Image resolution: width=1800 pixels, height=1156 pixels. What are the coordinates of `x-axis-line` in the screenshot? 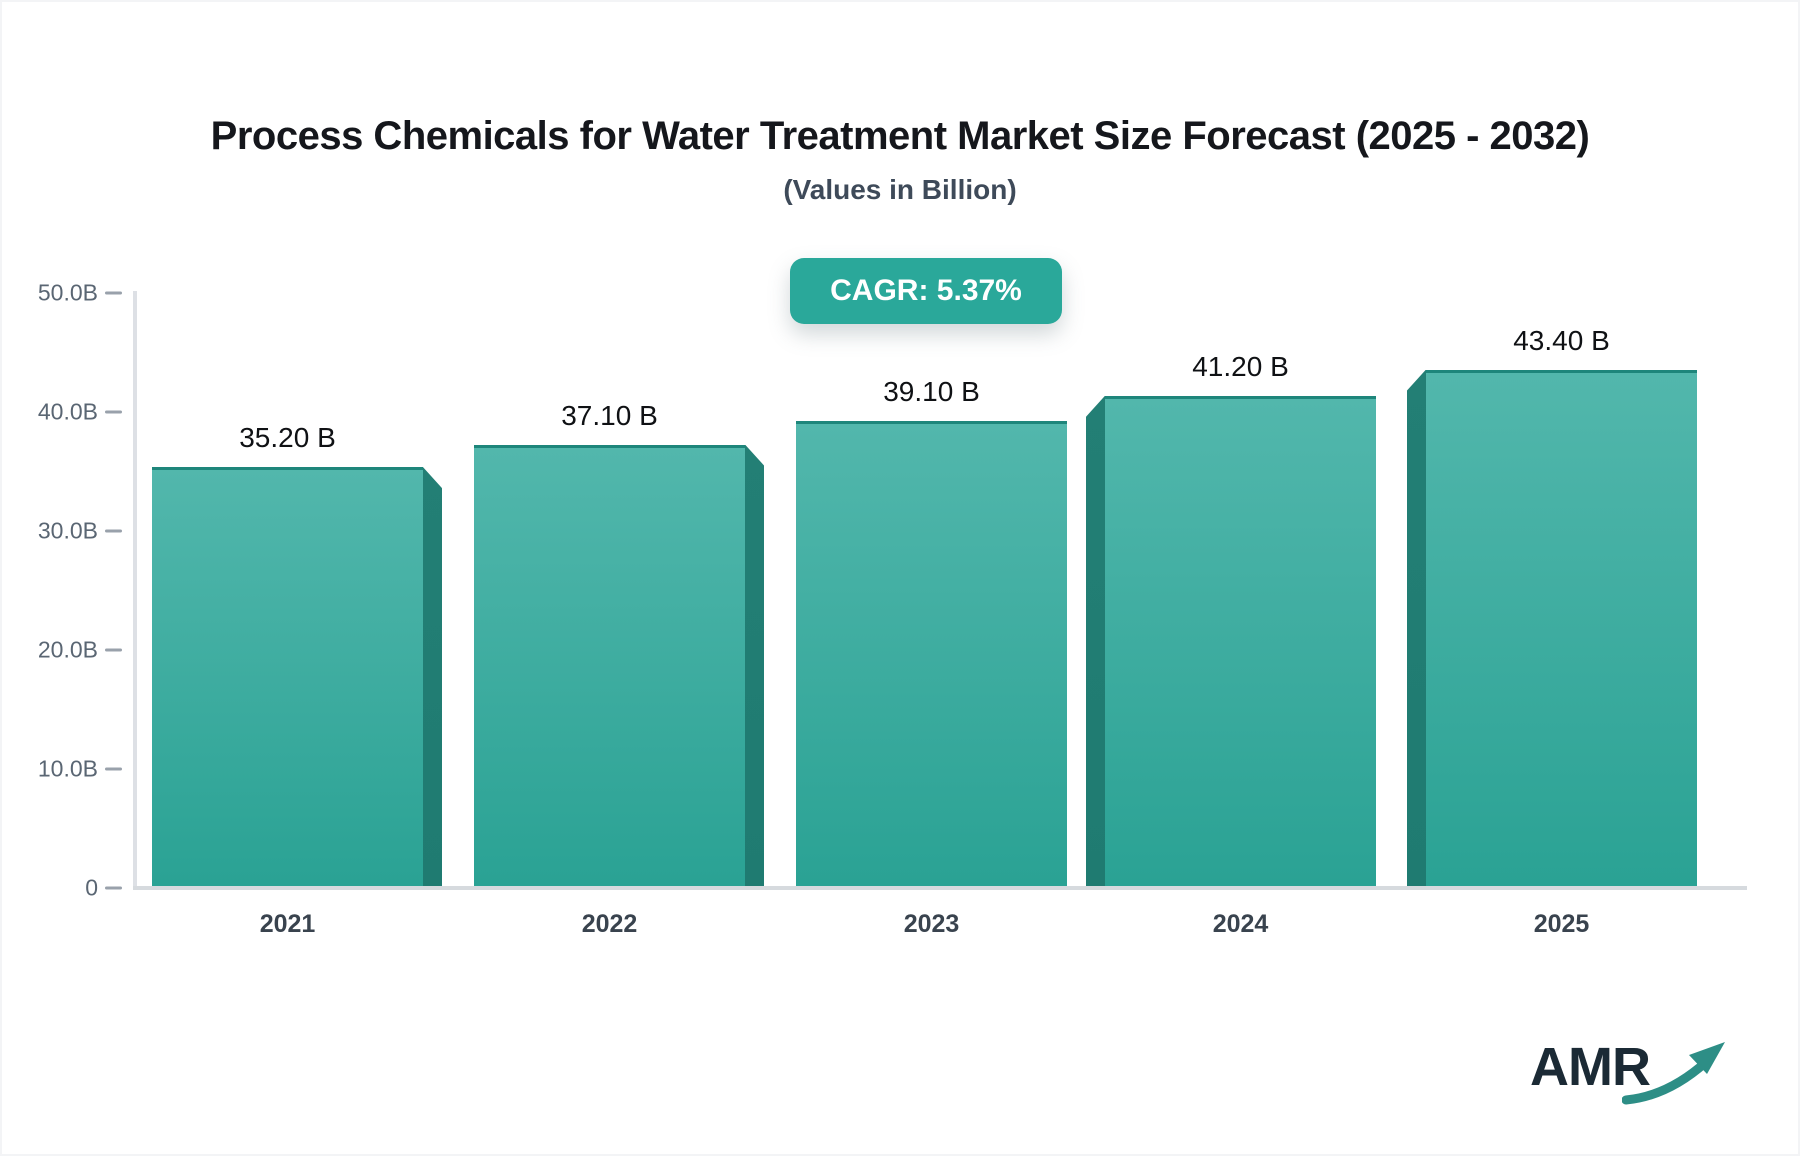 It's located at (940, 888).